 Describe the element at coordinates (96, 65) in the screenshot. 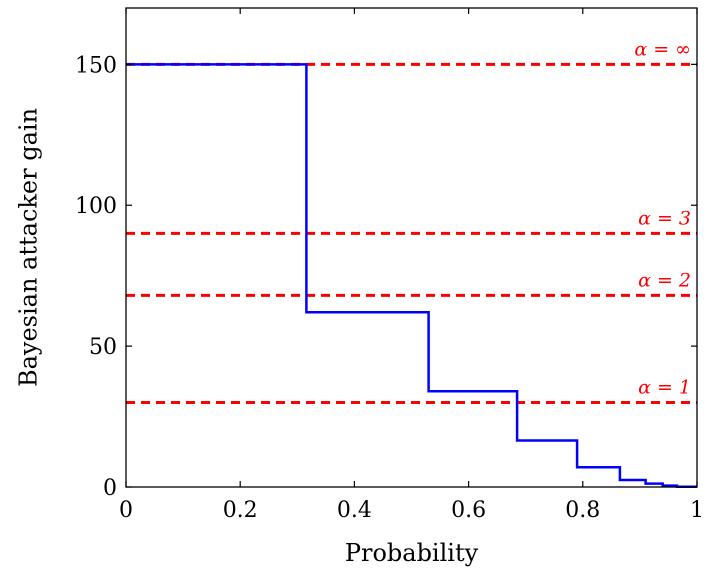

I see `y-tick-label-3: 150` at that location.